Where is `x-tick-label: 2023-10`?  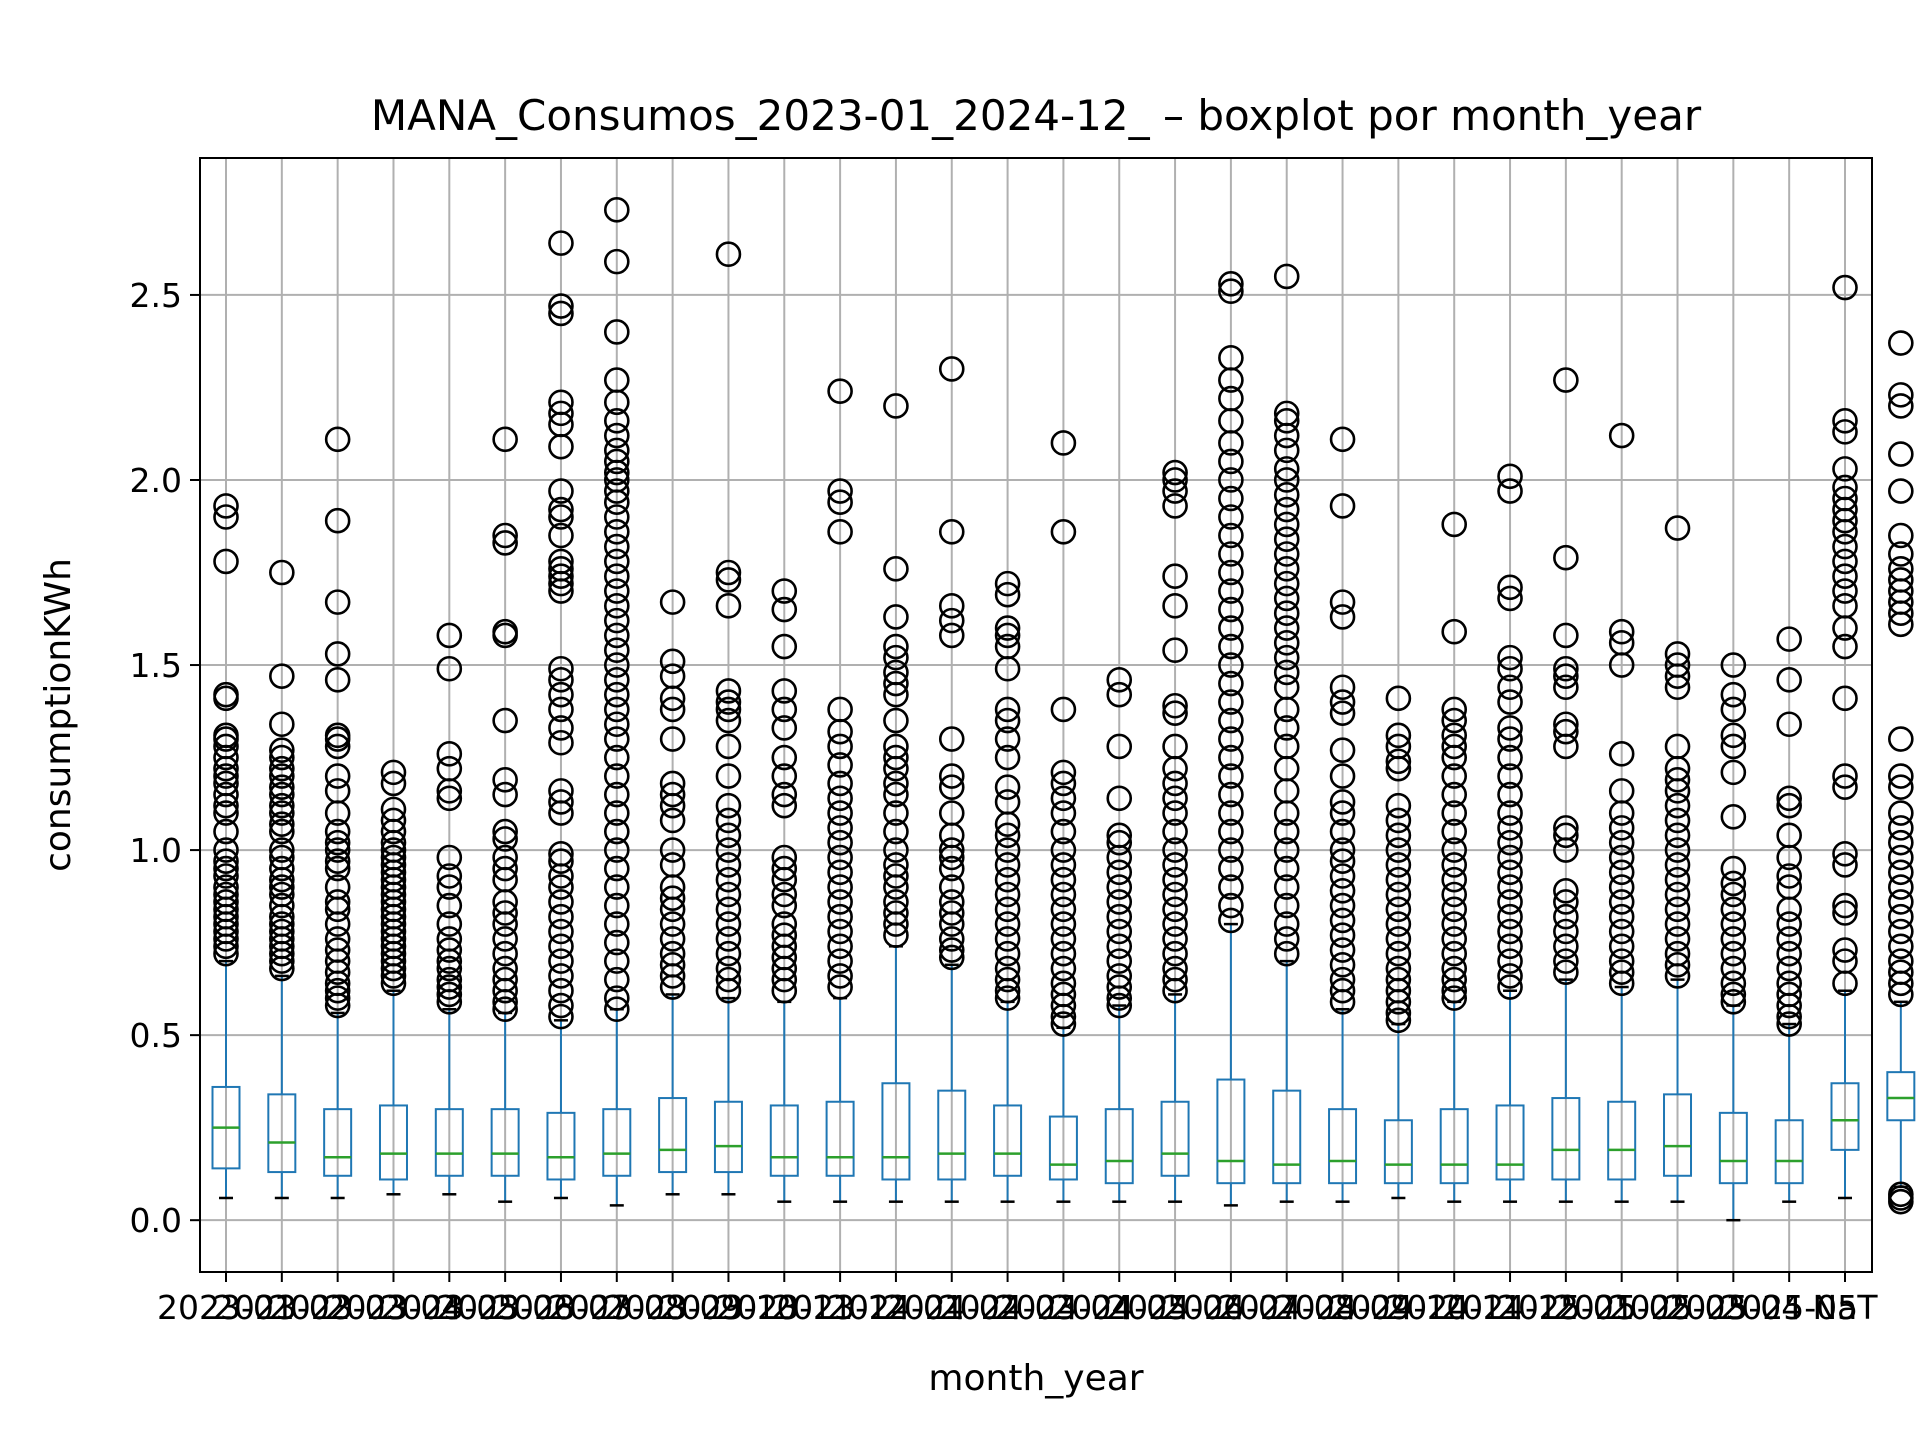 x-tick-label: 2023-10 is located at coordinates (729, 1307).